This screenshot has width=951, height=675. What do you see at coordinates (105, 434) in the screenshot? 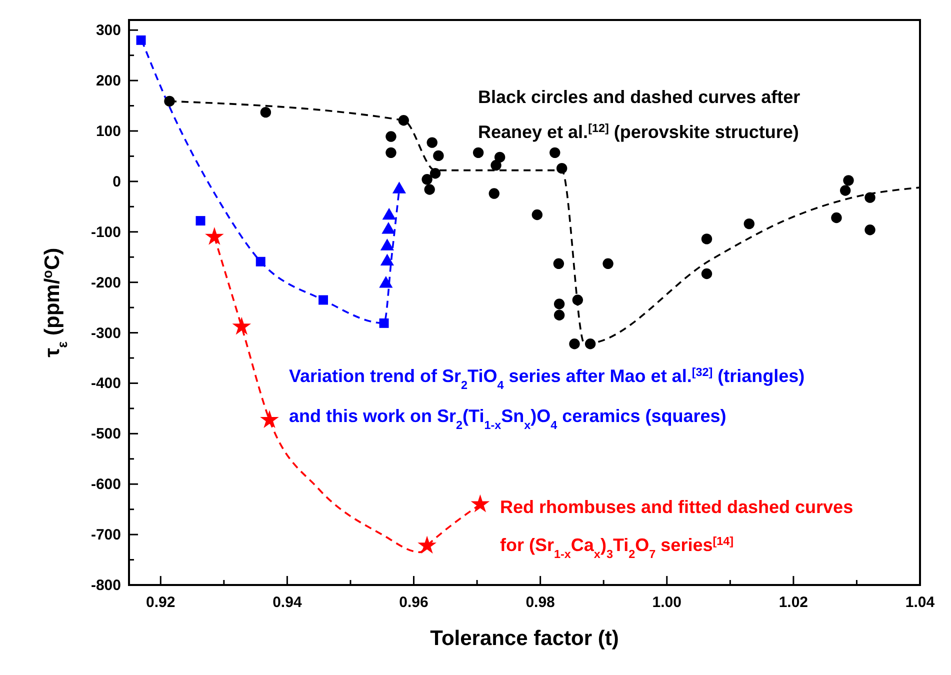
I see `y-tick-label: -500` at bounding box center [105, 434].